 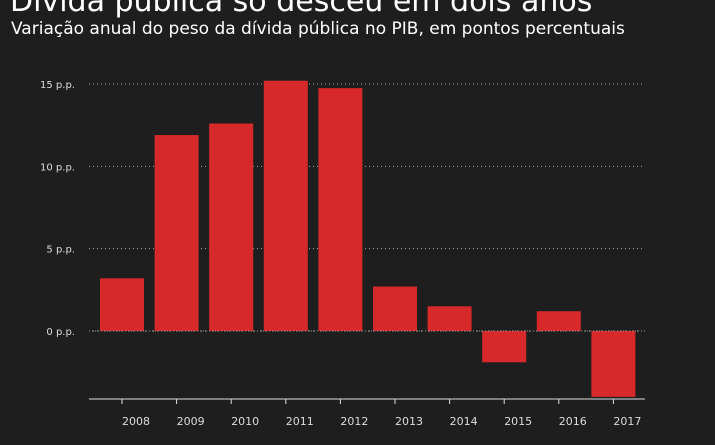 I want to click on x-tick-label: 2008, so click(x=136, y=421).